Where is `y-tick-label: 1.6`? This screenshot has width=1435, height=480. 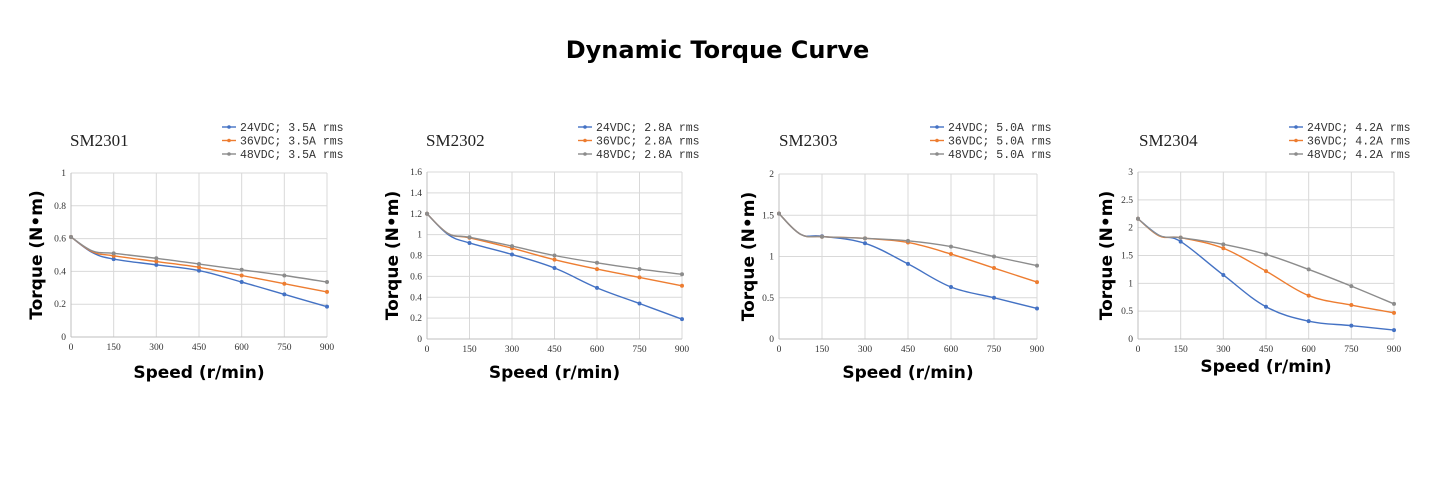 y-tick-label: 1.6 is located at coordinates (416, 173).